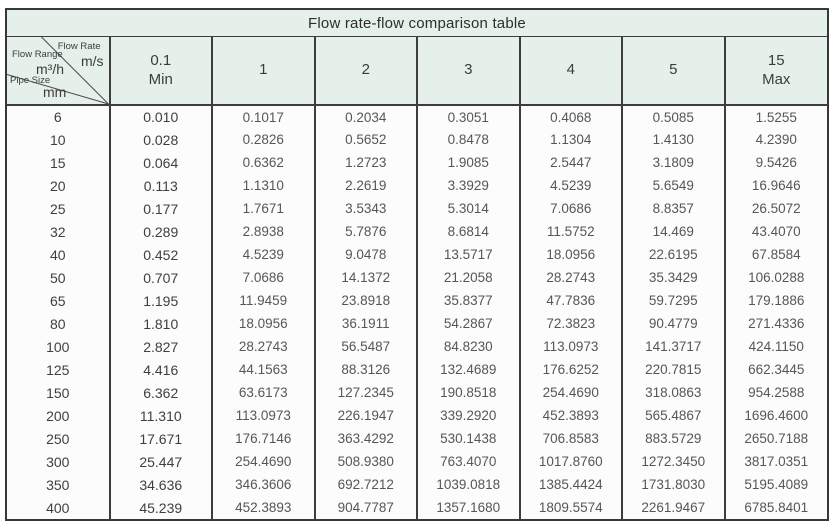  Describe the element at coordinates (160, 369) in the screenshot. I see `flow-value-cell: 4.416` at that location.